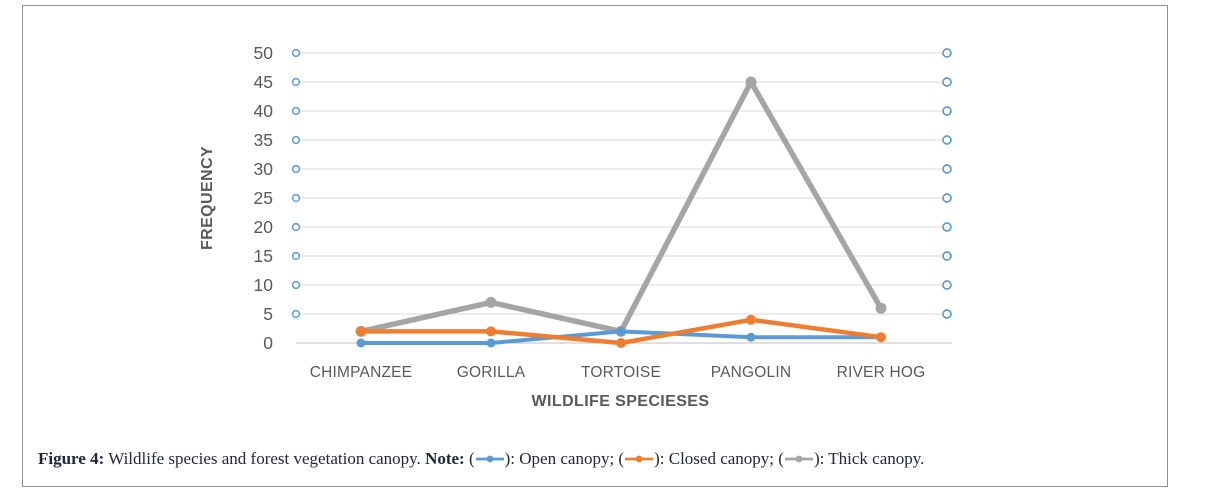 This screenshot has width=1206, height=498. Describe the element at coordinates (71, 458) in the screenshot. I see `figure-label: Figure 4:` at that location.